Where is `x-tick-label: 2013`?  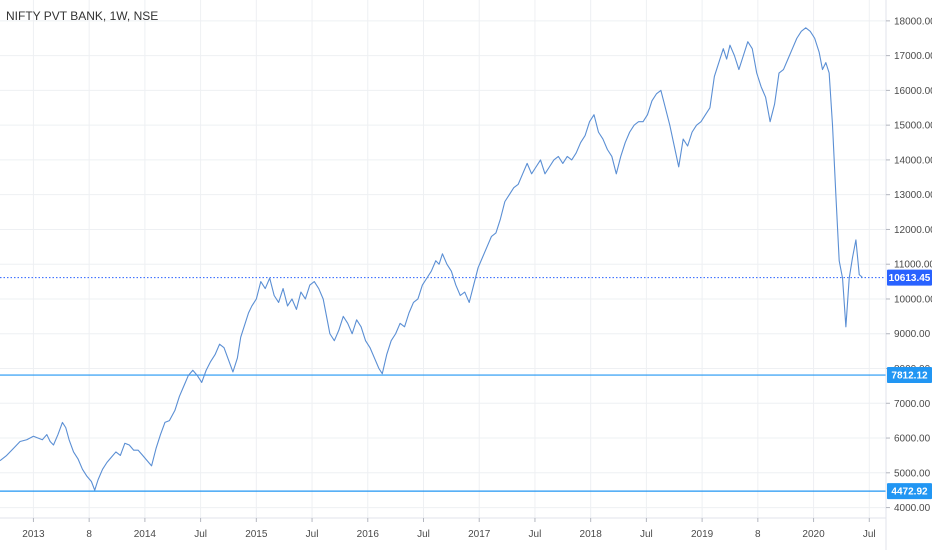
x-tick-label: 2013 is located at coordinates (33, 534).